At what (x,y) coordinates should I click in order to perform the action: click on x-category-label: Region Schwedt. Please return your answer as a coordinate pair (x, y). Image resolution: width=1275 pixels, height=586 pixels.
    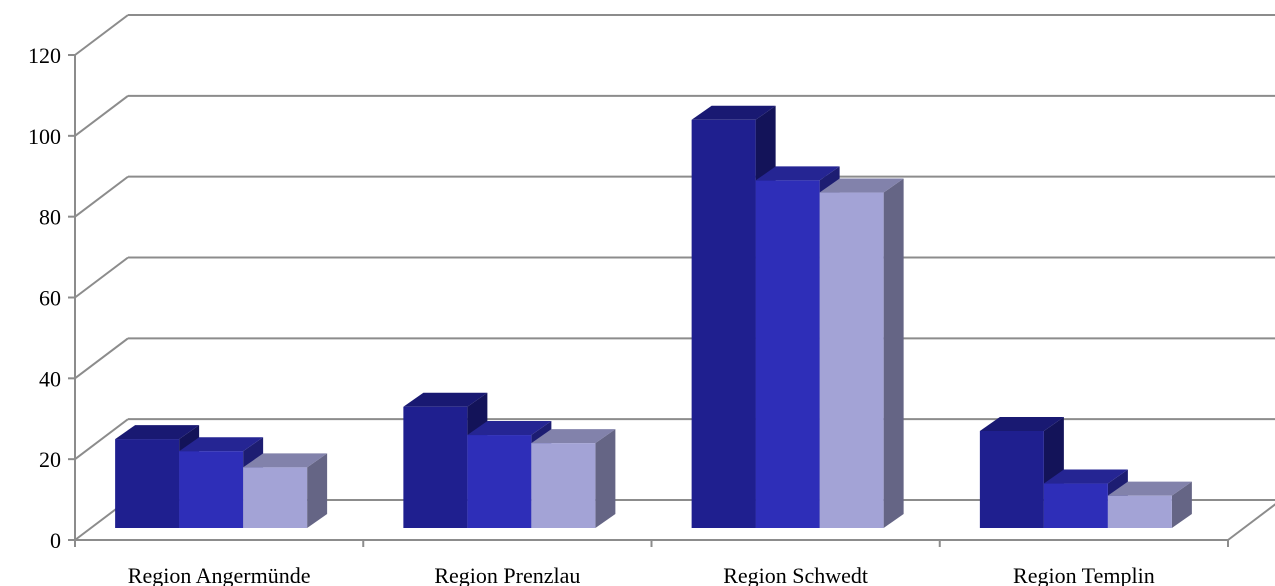
    Looking at the image, I should click on (795, 574).